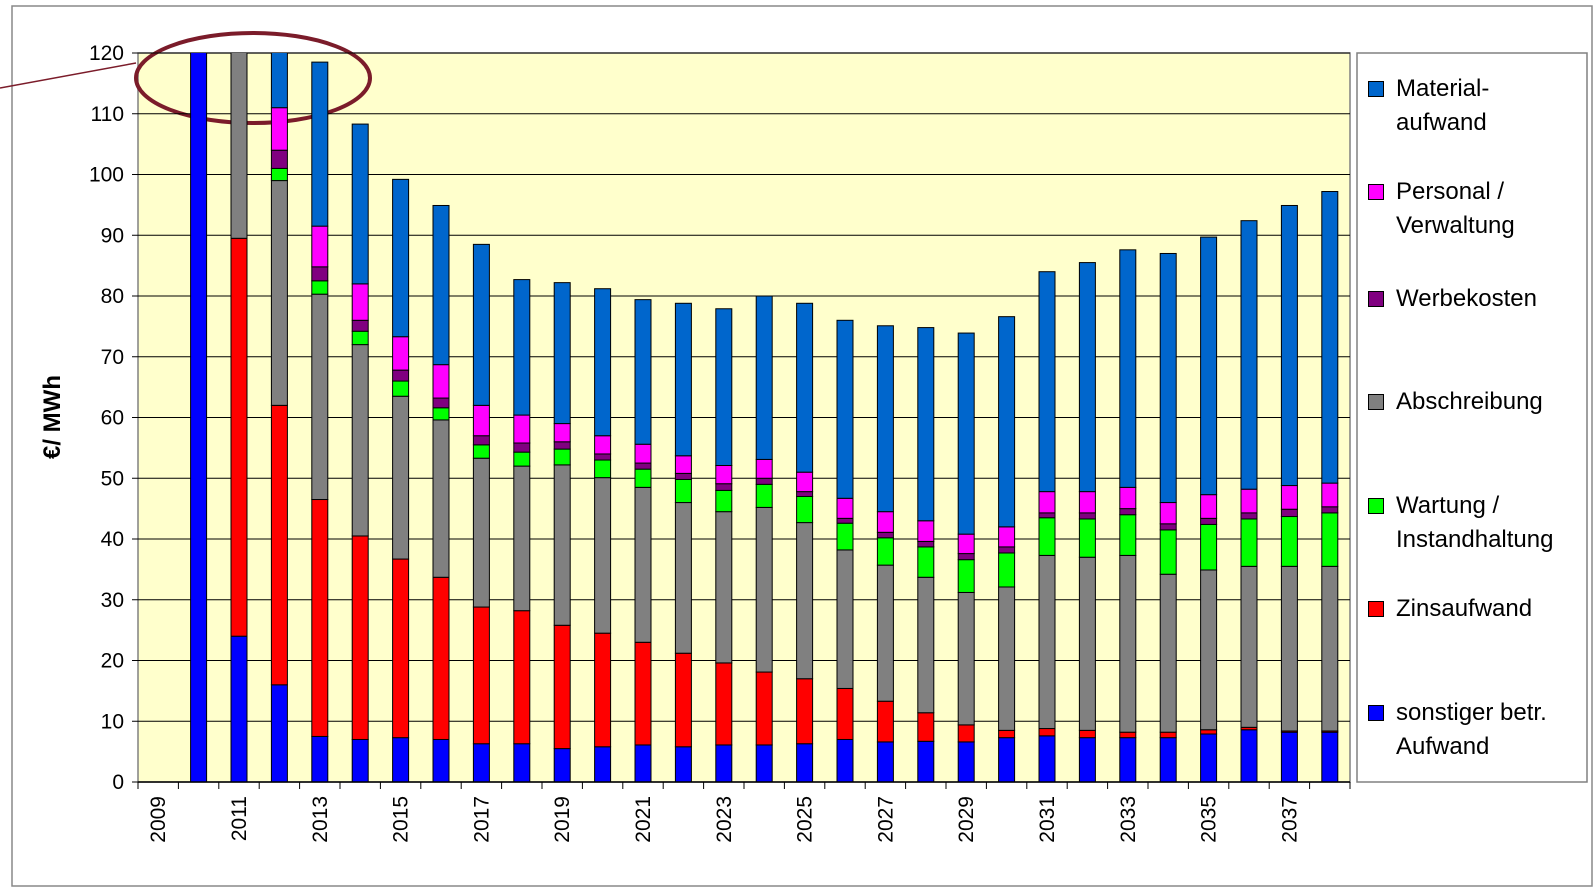  What do you see at coordinates (112, 357) in the screenshot?
I see `y-tick-label: 70` at bounding box center [112, 357].